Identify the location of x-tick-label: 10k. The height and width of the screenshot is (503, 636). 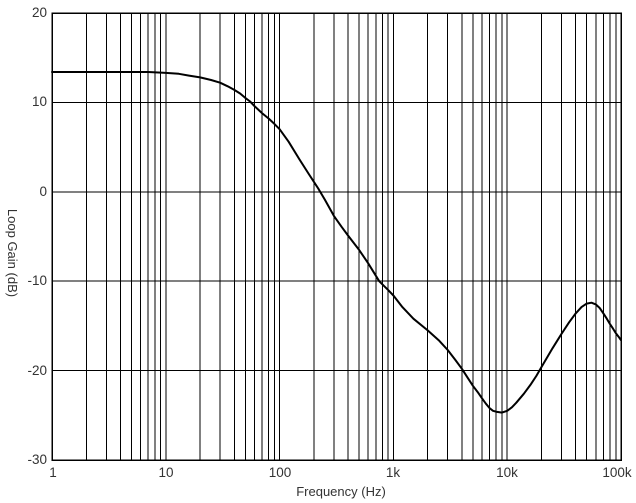
(507, 472).